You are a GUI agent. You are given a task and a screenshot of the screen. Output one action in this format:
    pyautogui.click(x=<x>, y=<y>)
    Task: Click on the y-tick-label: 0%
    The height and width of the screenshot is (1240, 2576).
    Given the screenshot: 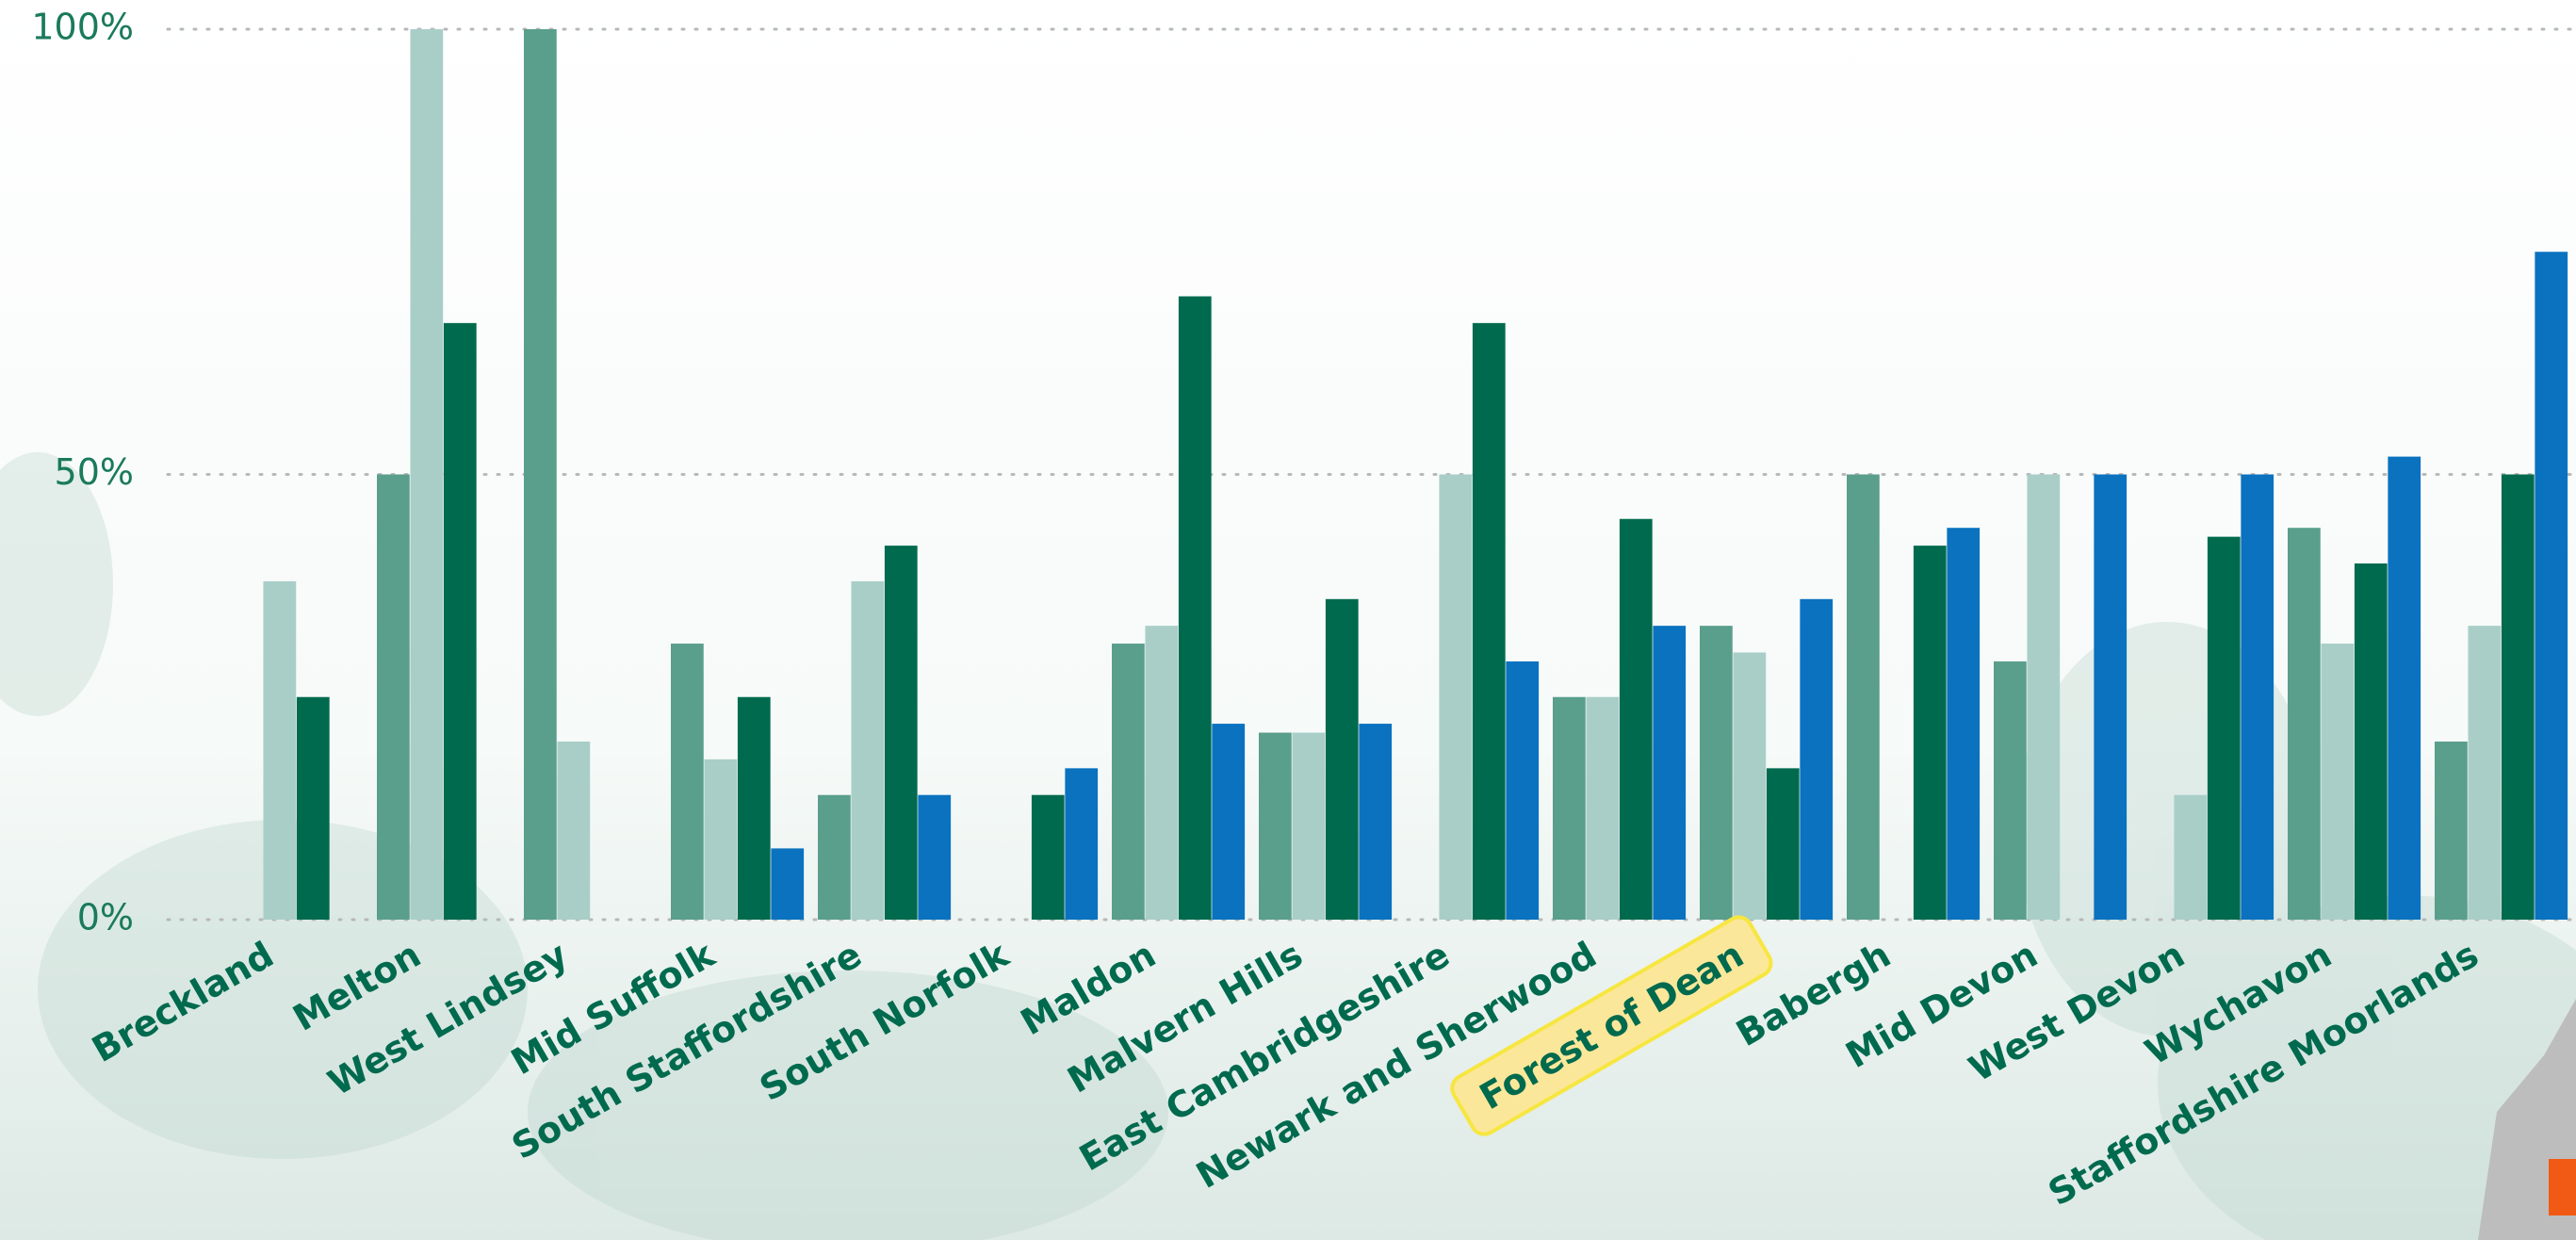 What is the action you would take?
    pyautogui.click(x=105, y=917)
    